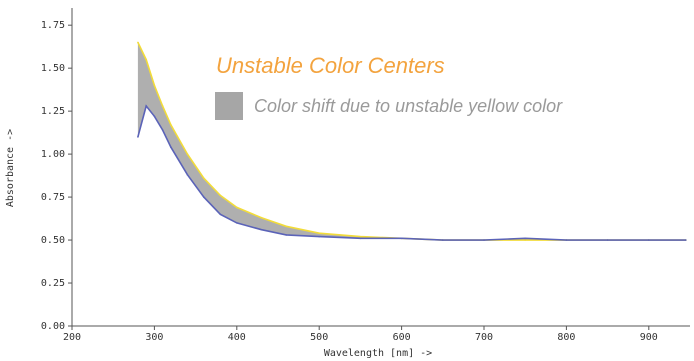 The height and width of the screenshot is (361, 694). I want to click on x-axis-title: Wavelength [nm] ->, so click(378, 353).